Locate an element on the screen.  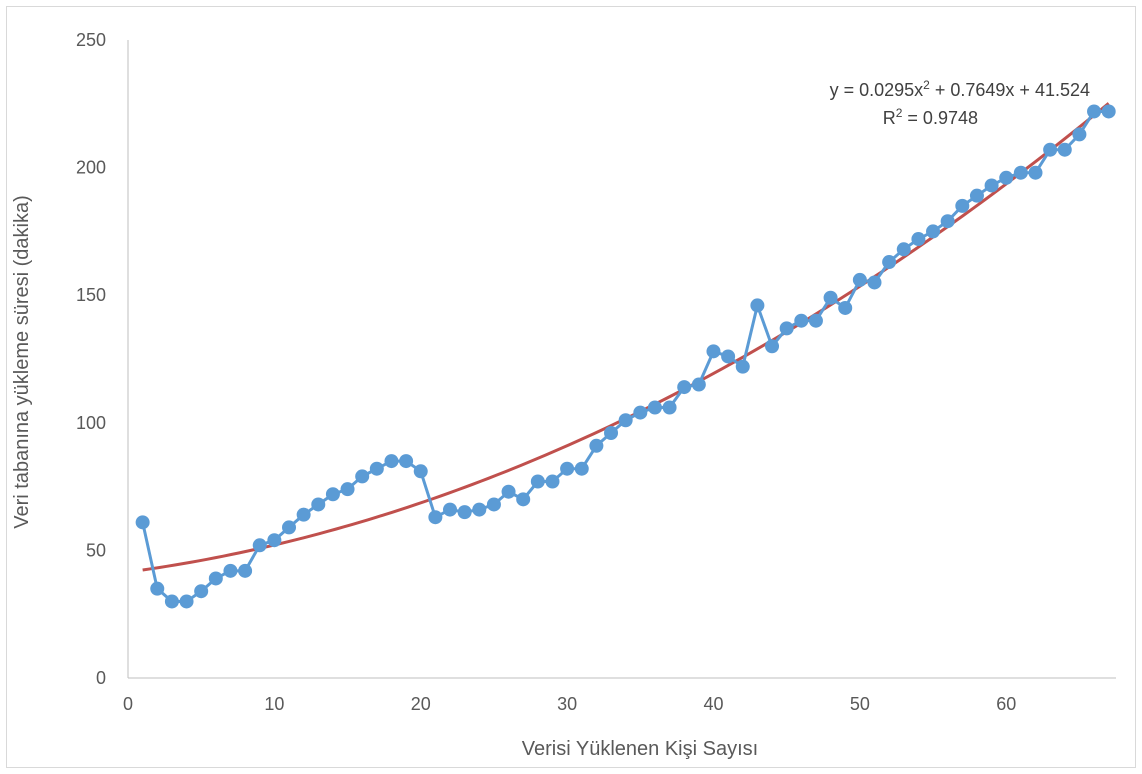
x-tick-labels: 0 10 20 30 40 50 60 is located at coordinates (569, 704).